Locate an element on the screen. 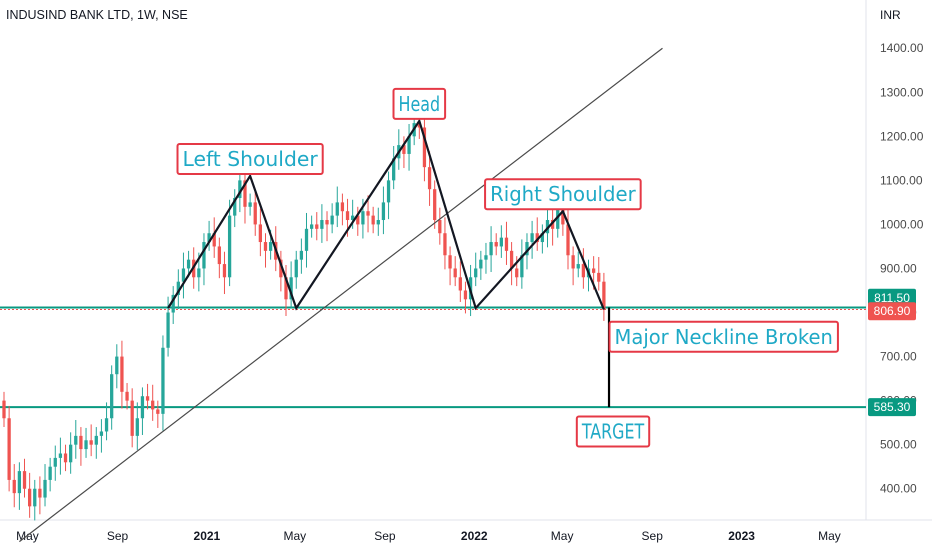 This screenshot has width=932, height=550. price-tag-last: 806.90 is located at coordinates (892, 311).